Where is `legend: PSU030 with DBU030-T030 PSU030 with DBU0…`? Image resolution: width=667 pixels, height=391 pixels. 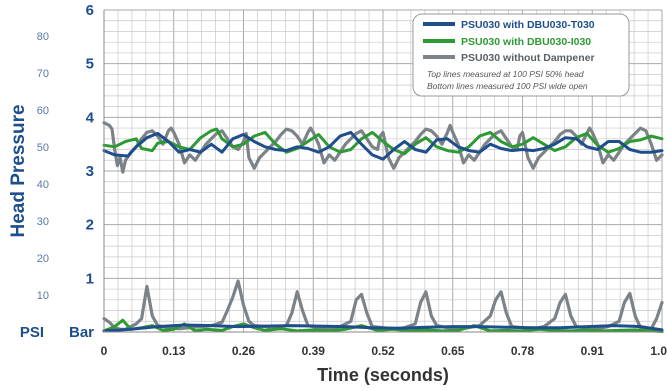
legend: PSU030 with DBU030-T030 PSU030 with DBU0… is located at coordinates (521, 55).